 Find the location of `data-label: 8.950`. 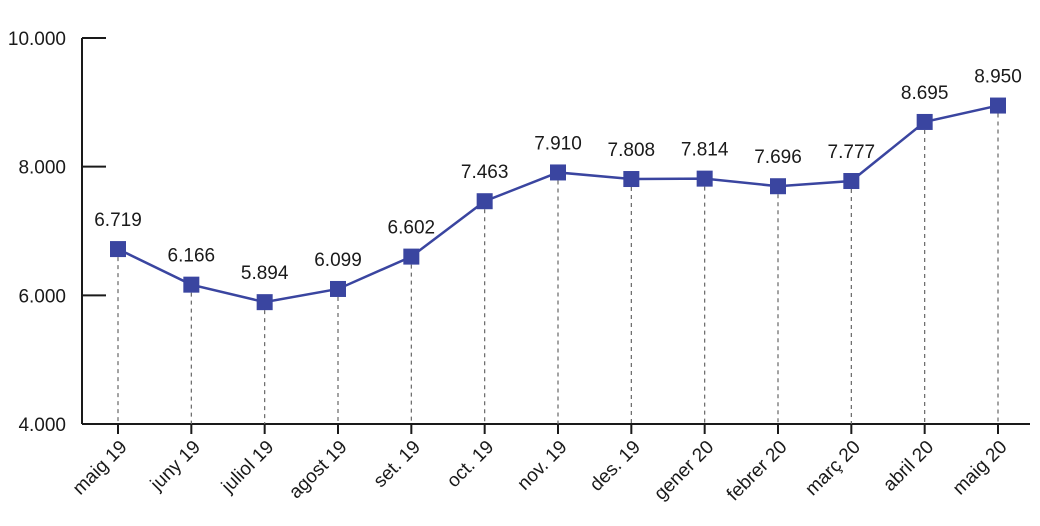

data-label: 8.950 is located at coordinates (998, 77).